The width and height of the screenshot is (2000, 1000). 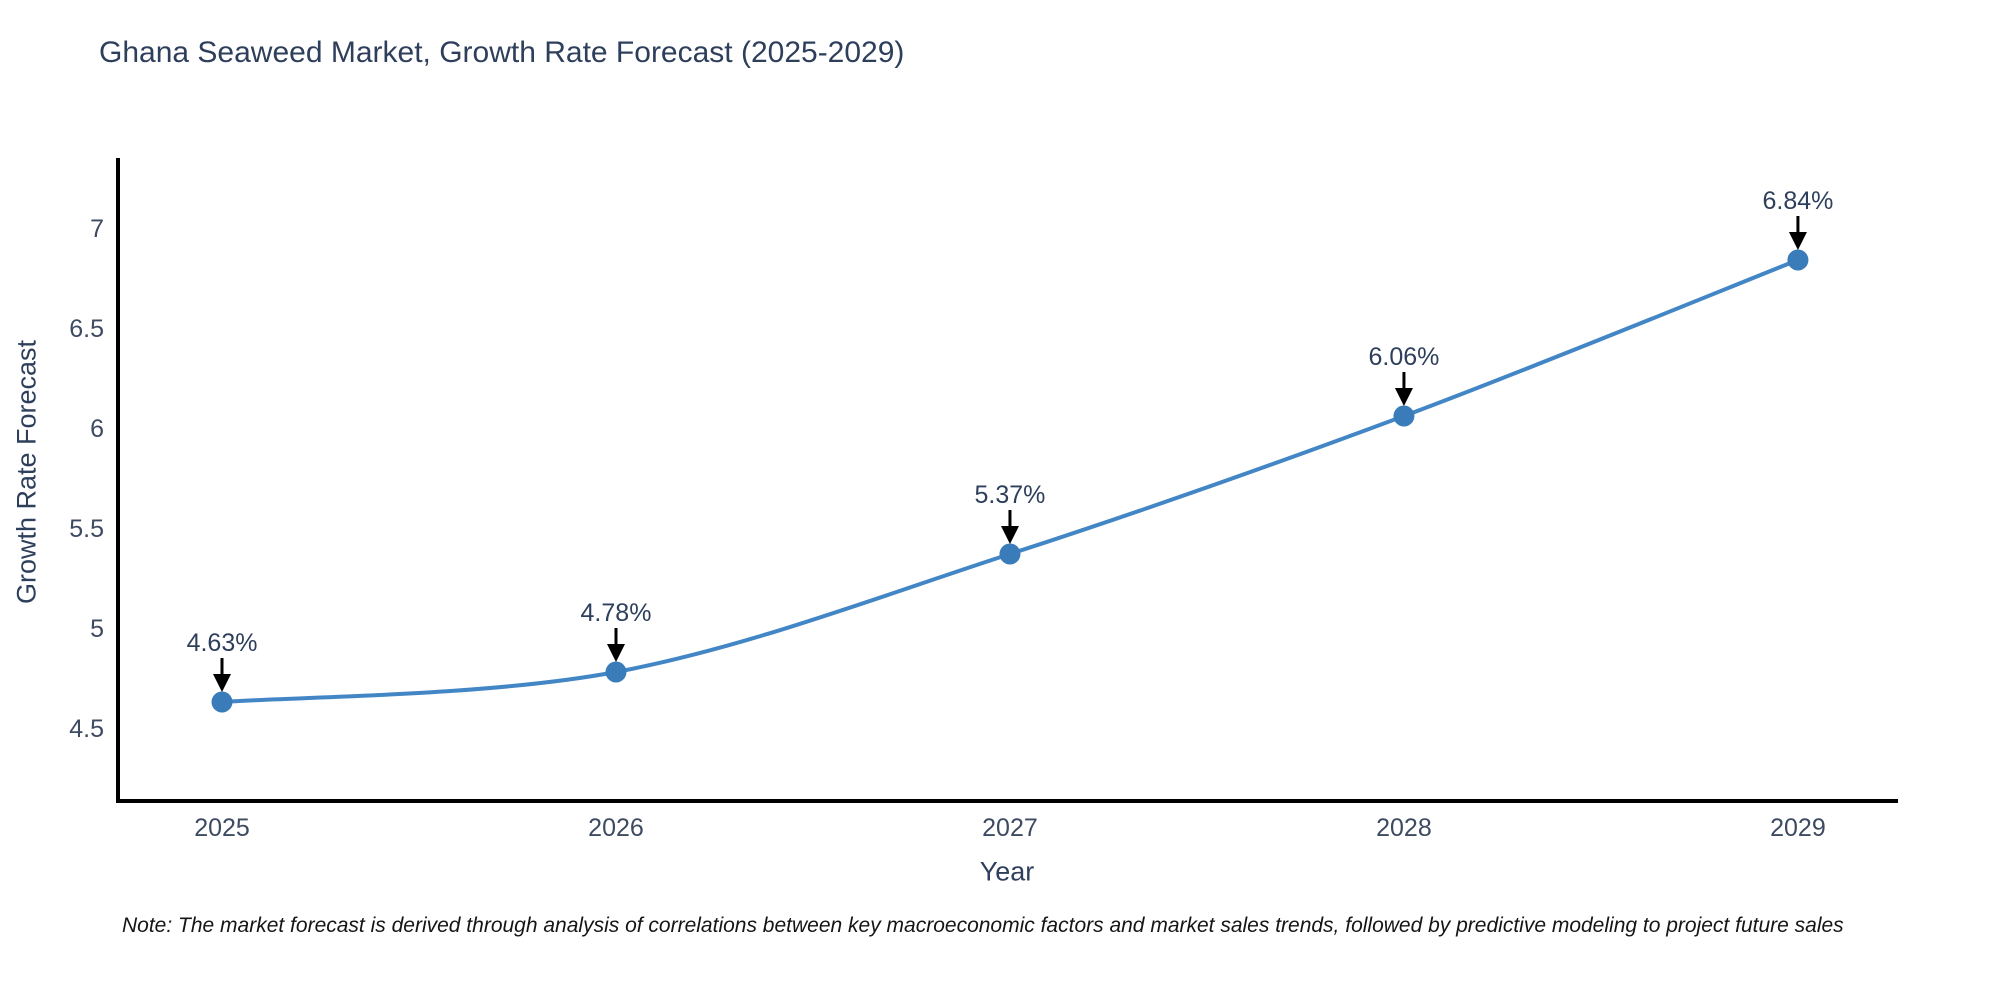 What do you see at coordinates (86, 329) in the screenshot?
I see `y-tick-label: 6.5` at bounding box center [86, 329].